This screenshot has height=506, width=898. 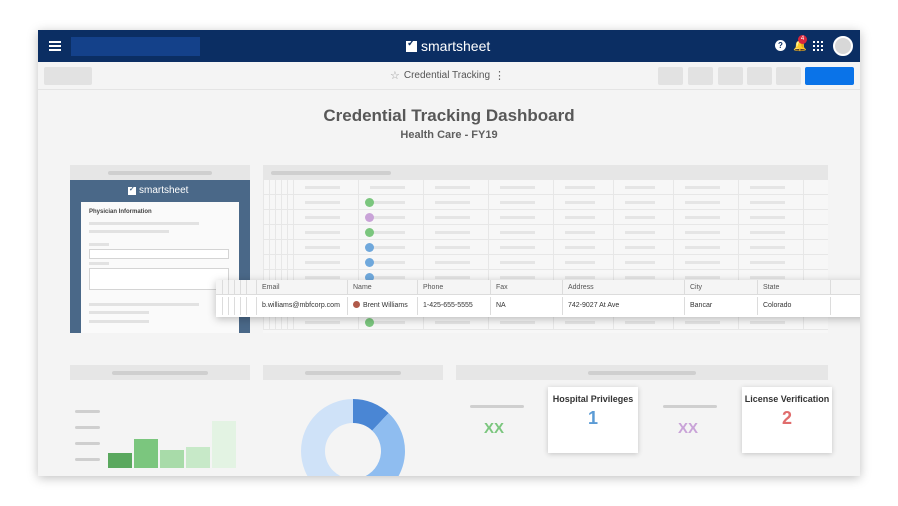 I want to click on column-header-name: Name, so click(x=359, y=287).